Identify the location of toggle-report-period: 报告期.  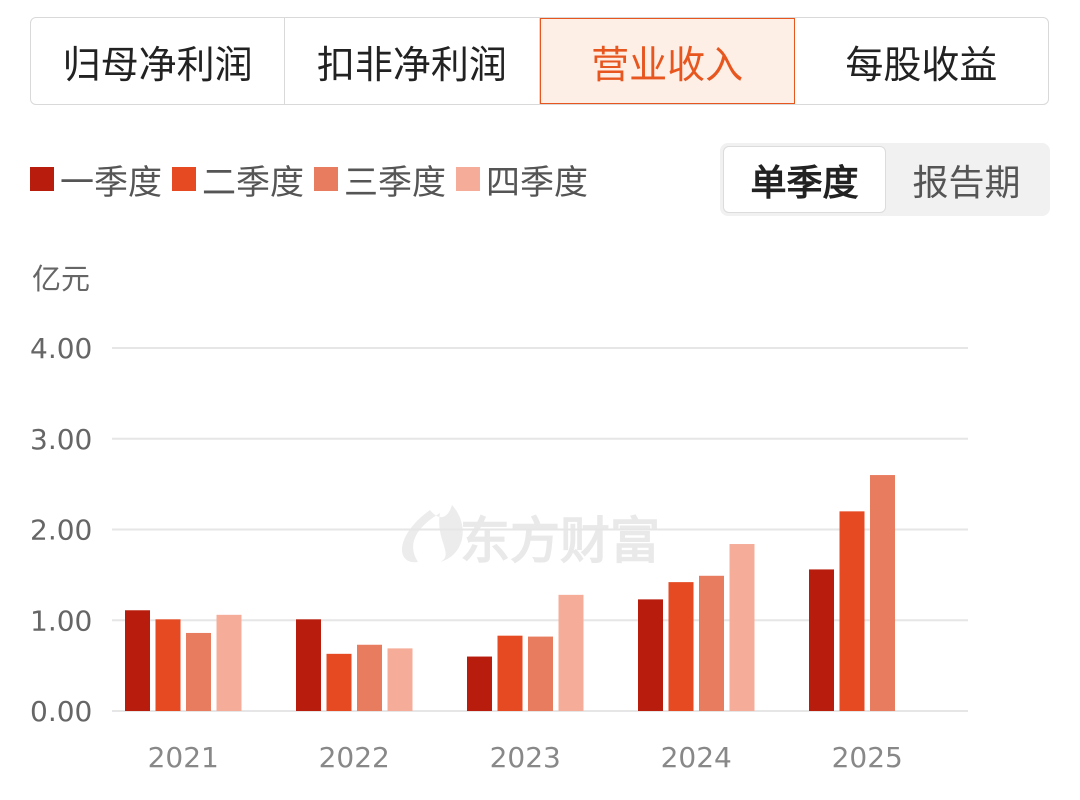
(966, 183).